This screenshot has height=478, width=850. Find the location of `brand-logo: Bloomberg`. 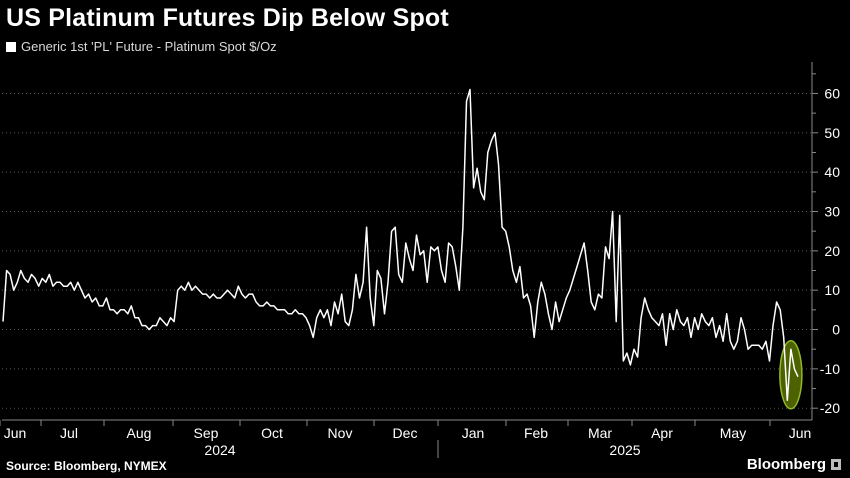

brand-logo: Bloomberg is located at coordinates (794, 464).